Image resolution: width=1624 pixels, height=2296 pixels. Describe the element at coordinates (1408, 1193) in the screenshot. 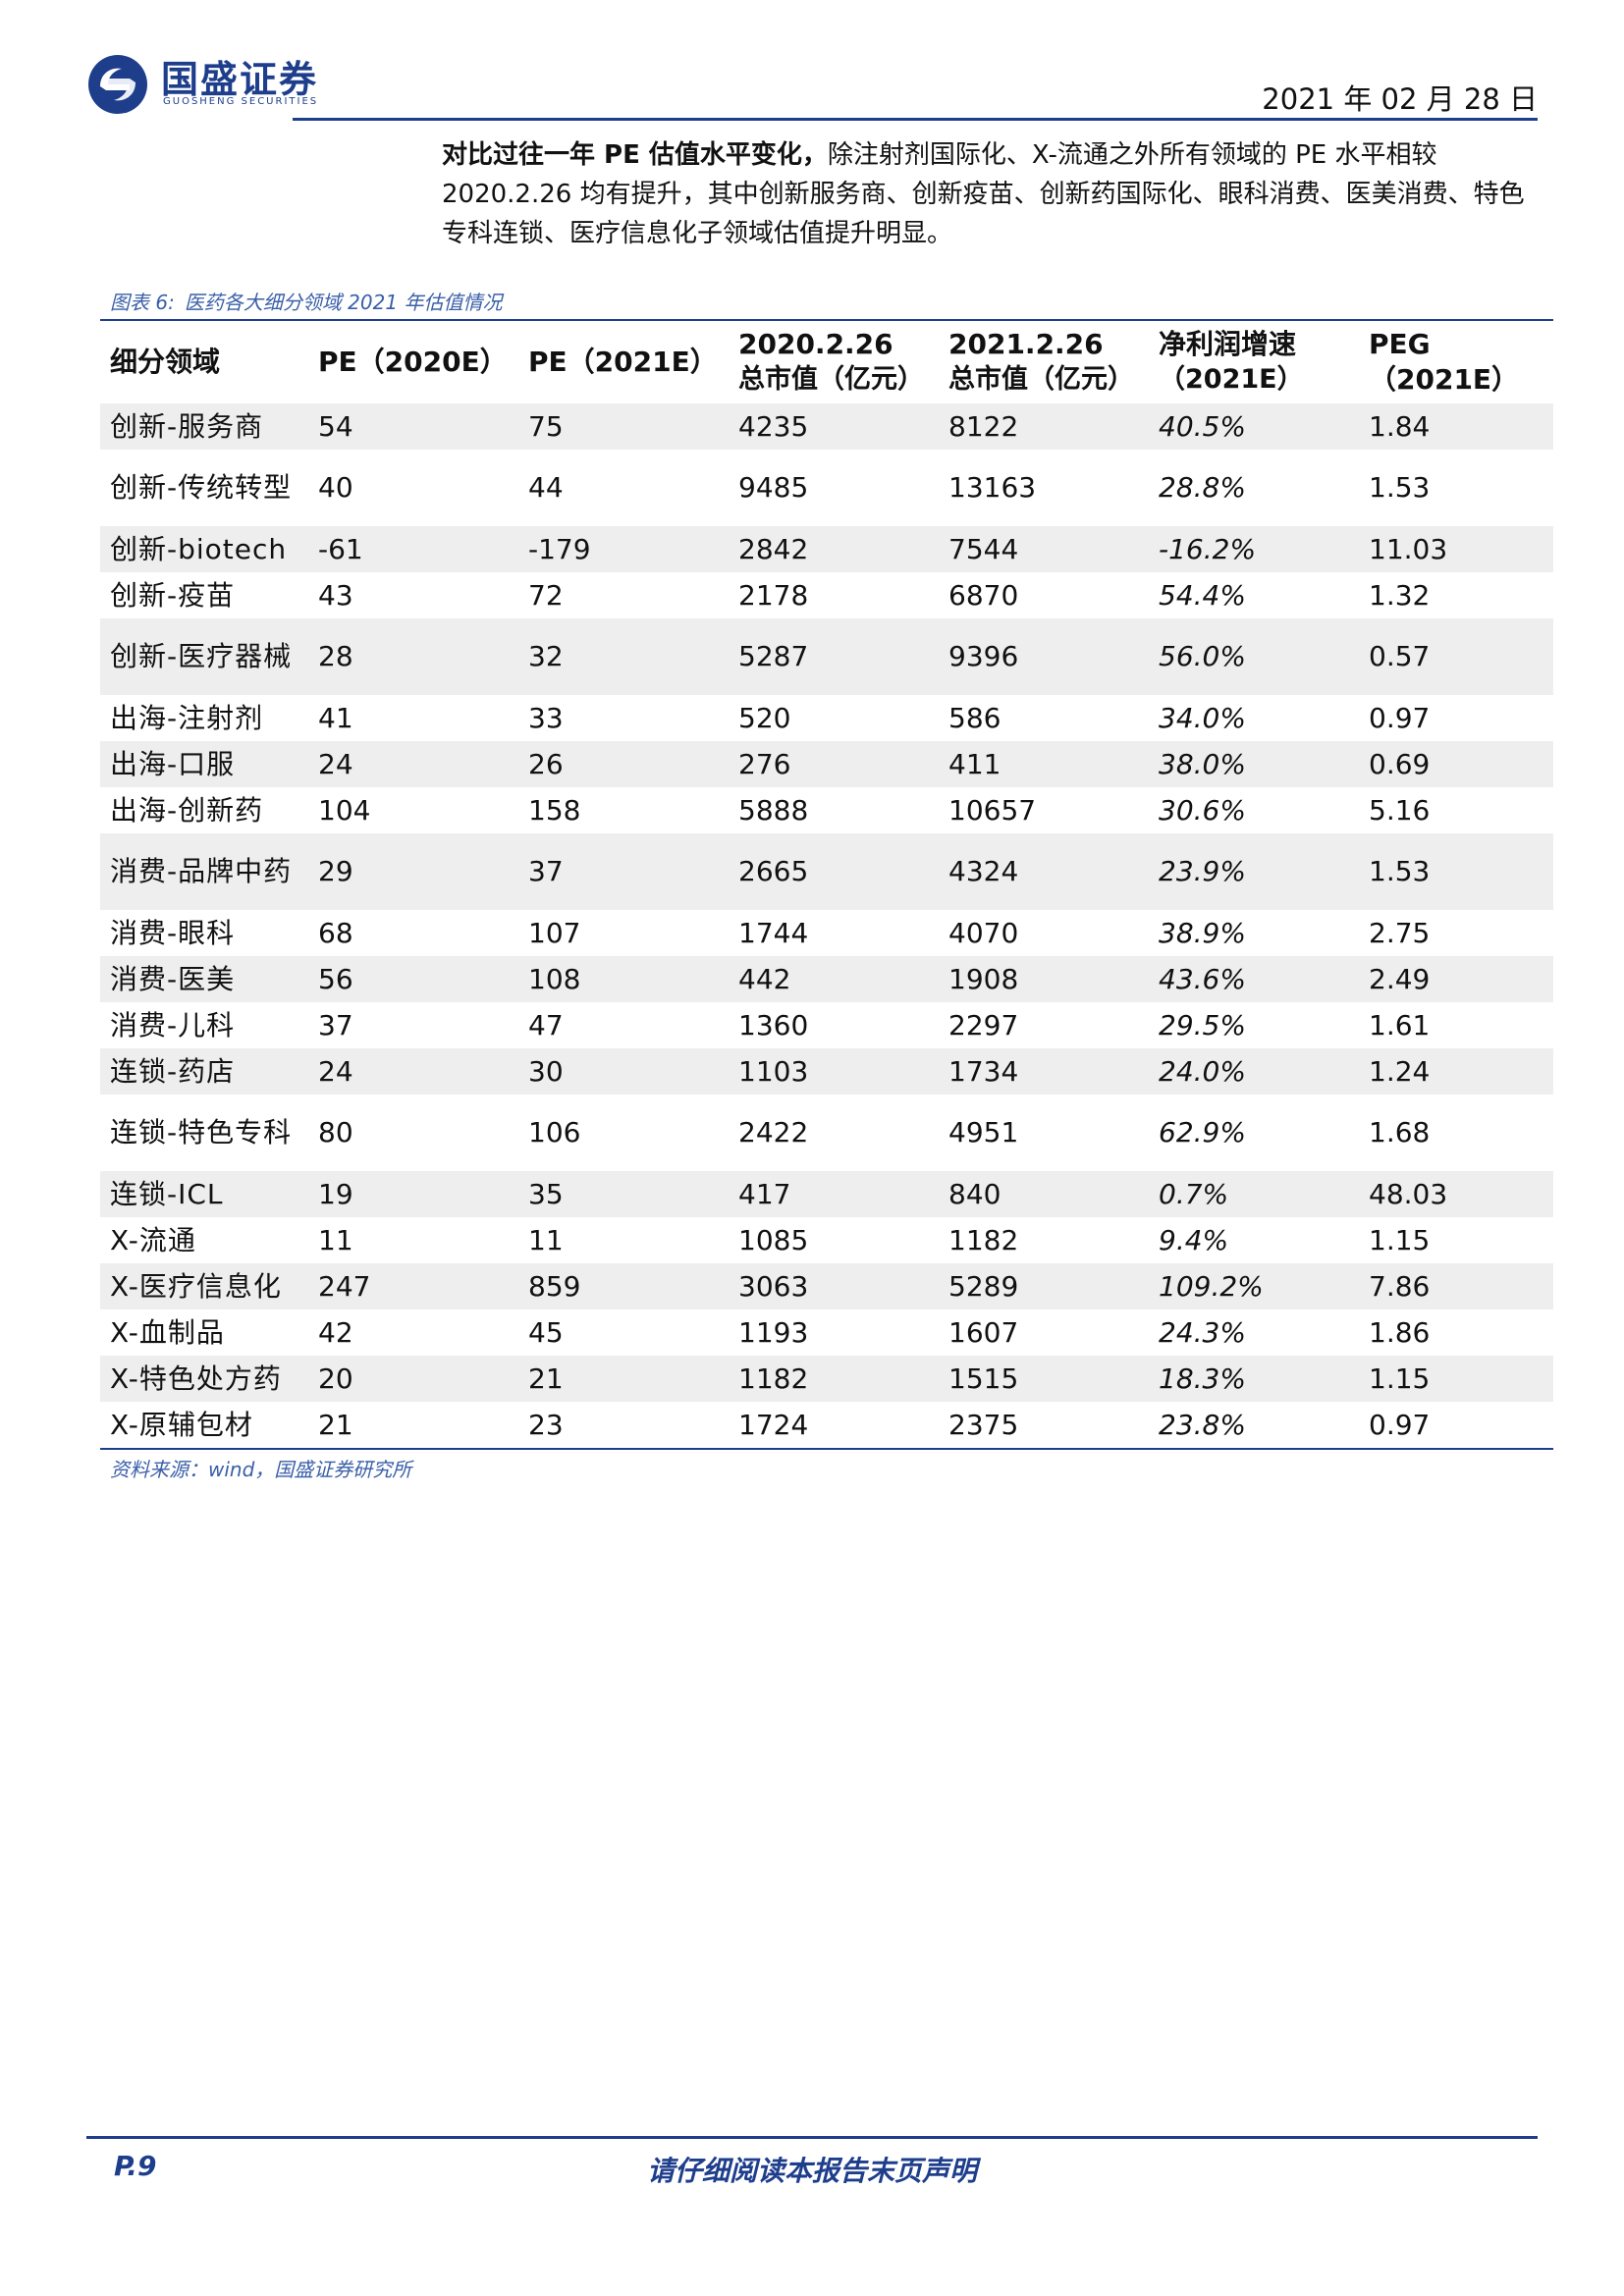

I see `cell-peg: 48.03` at that location.